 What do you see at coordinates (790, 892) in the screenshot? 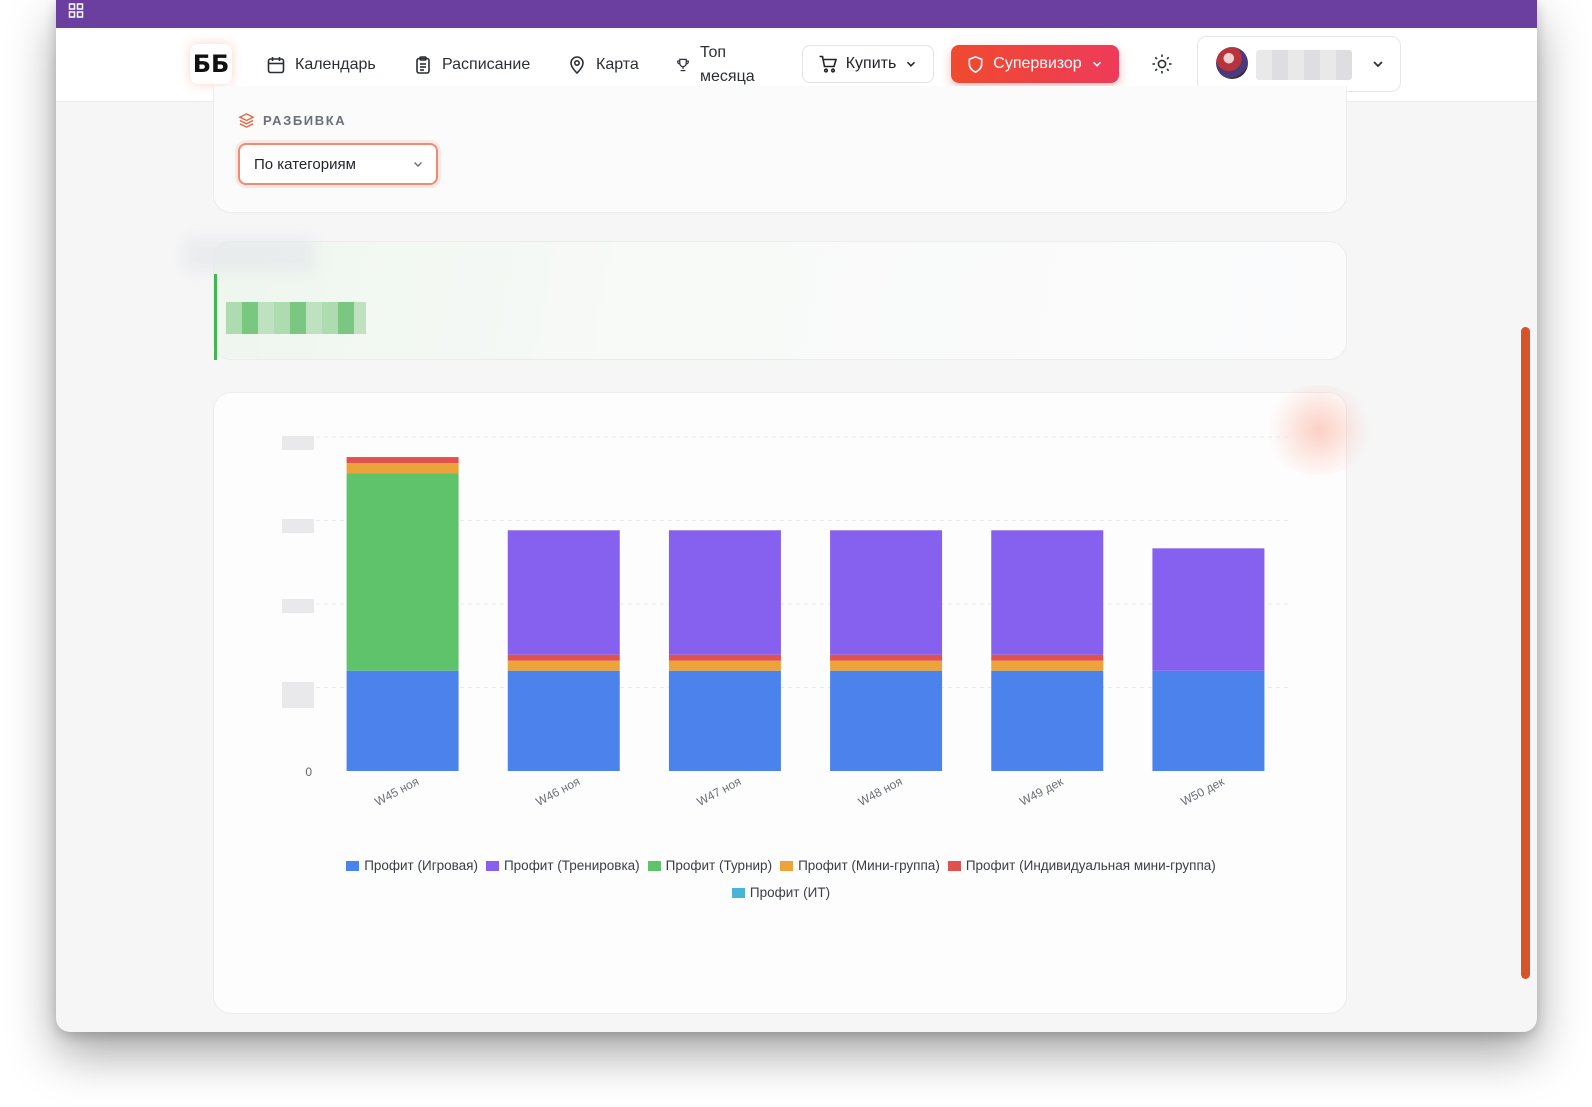
I see `legend-label: Профит (ИТ)` at bounding box center [790, 892].